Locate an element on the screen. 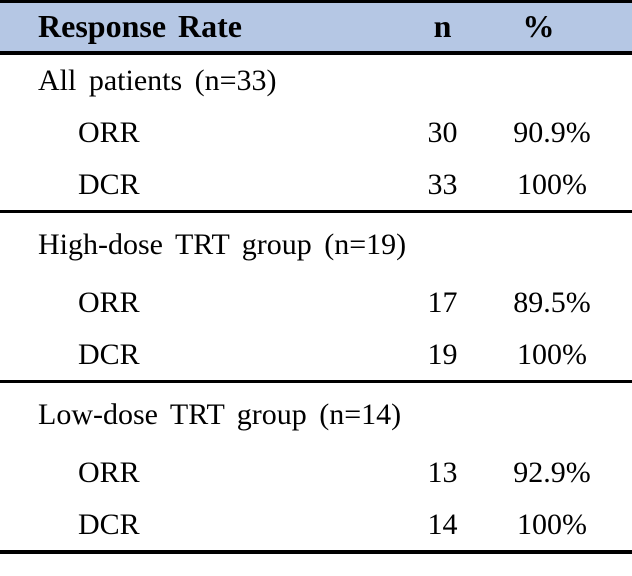 This screenshot has height=576, width=632. table-row-dcr: DCR 19 100% is located at coordinates (316, 355).